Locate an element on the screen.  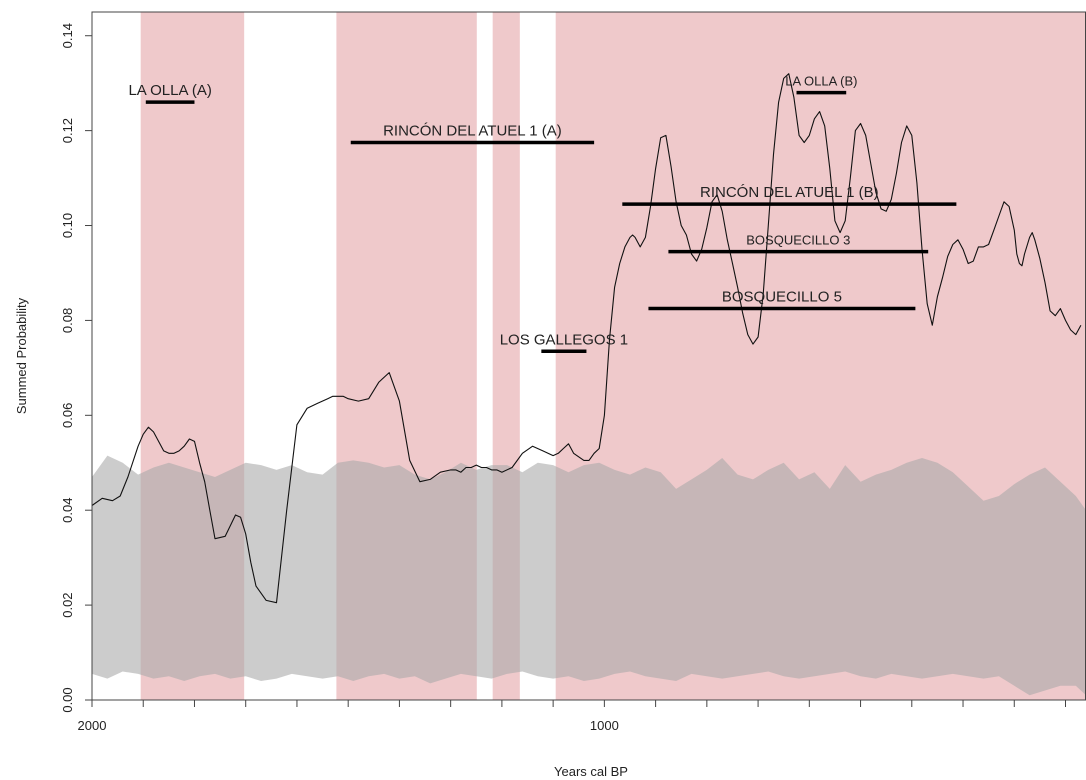
site-range-1: LA OLLA (A) is located at coordinates (170, 93).